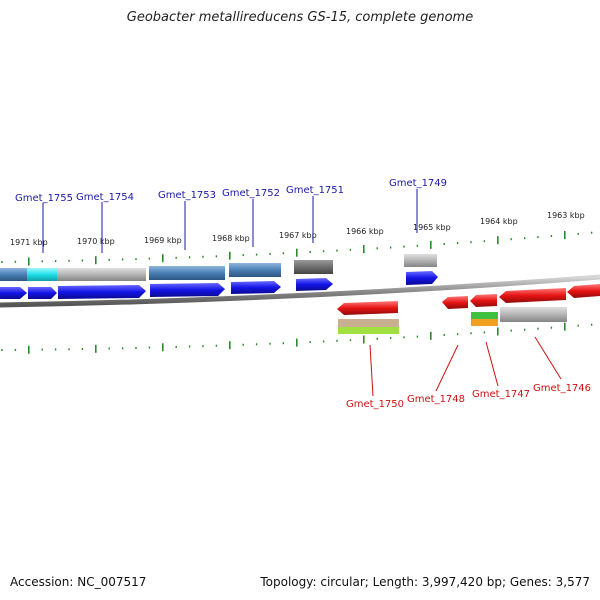 This screenshot has height=600, width=600. What do you see at coordinates (297, 248) in the screenshot?
I see `top-tick-track` at bounding box center [297, 248].